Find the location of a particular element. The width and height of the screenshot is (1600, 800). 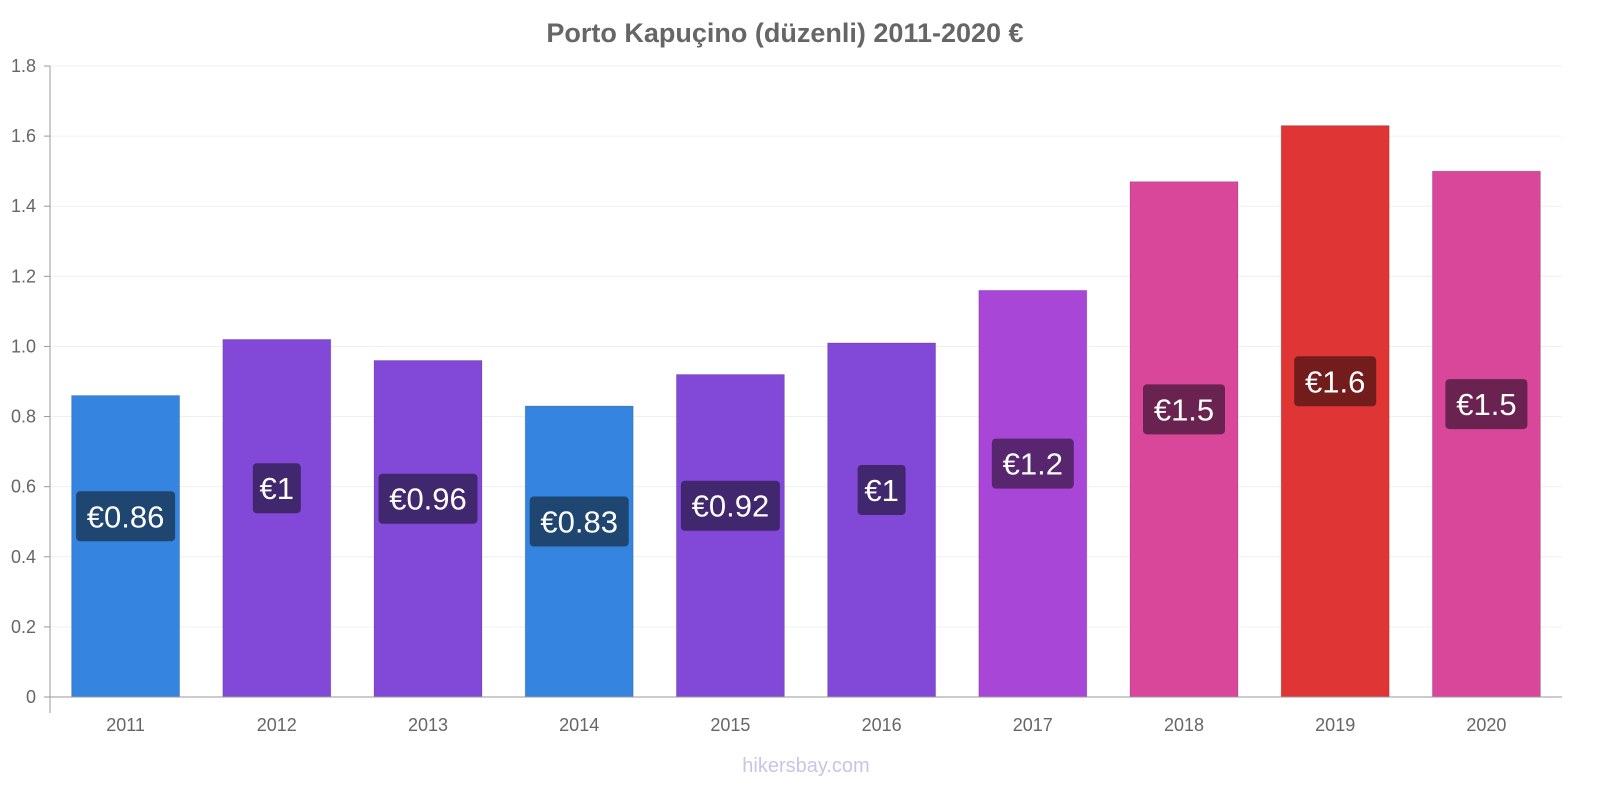

x-tick-label: 2018 is located at coordinates (1184, 725).